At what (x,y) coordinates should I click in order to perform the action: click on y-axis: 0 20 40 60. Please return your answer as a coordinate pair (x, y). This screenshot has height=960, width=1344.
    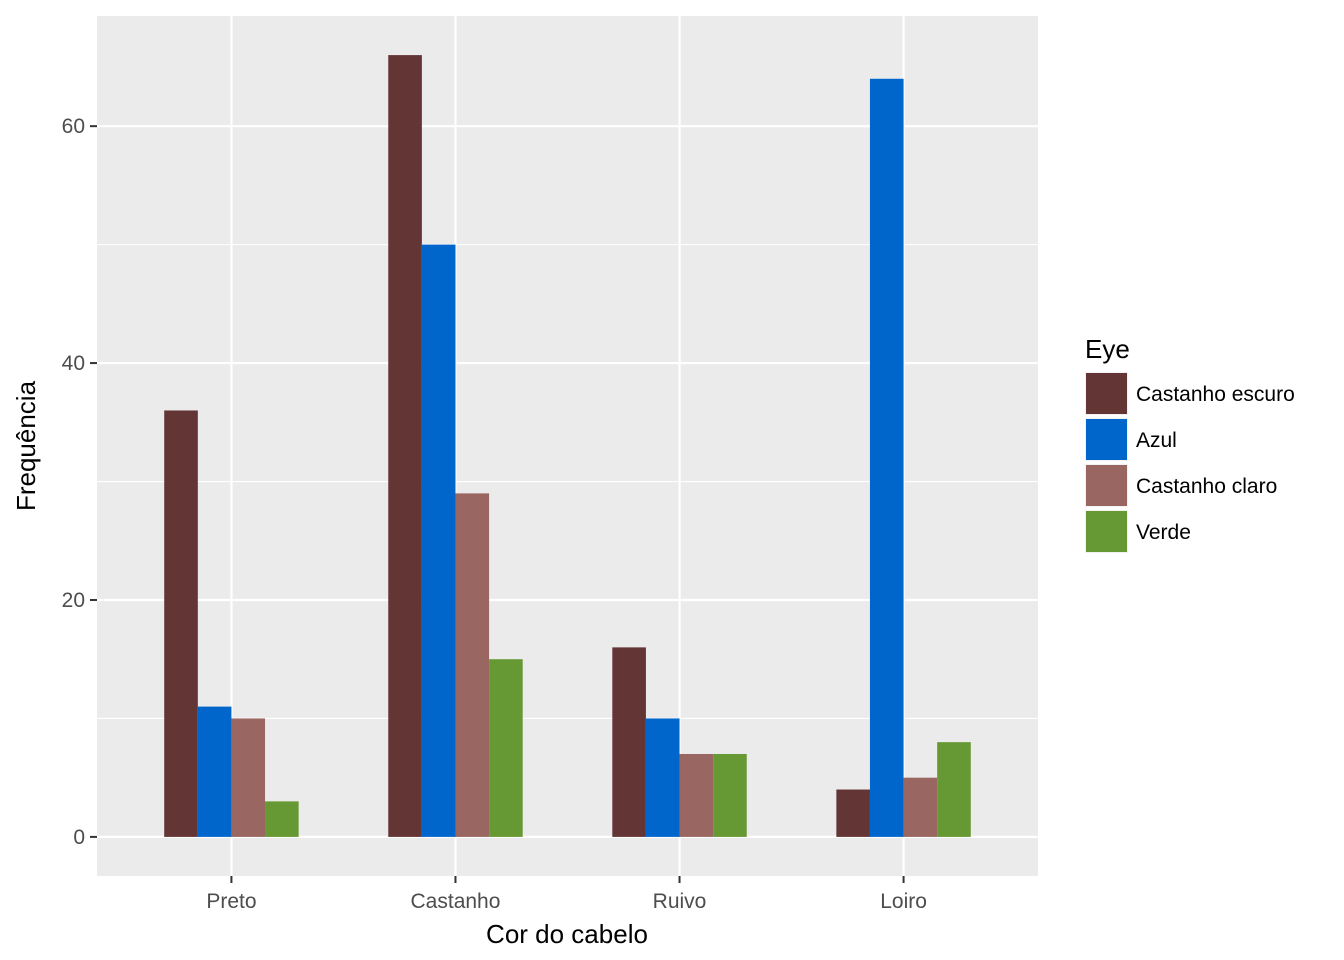
    Looking at the image, I should click on (79, 482).